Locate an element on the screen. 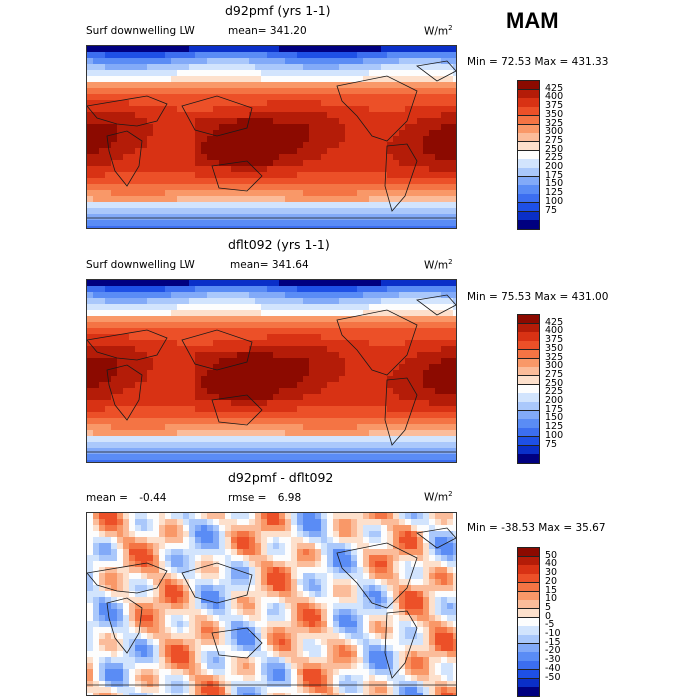  panel1-mean-label: mean= is located at coordinates (247, 31).